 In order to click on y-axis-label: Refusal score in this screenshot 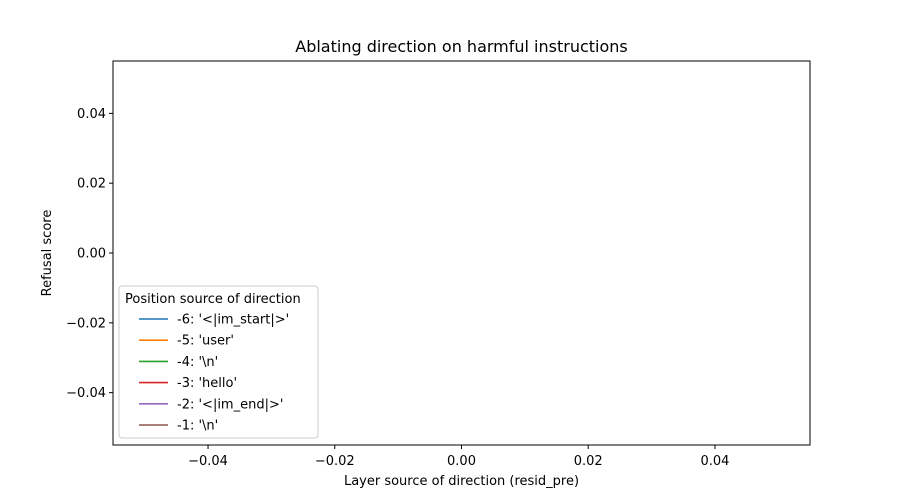, I will do `click(47, 253)`.